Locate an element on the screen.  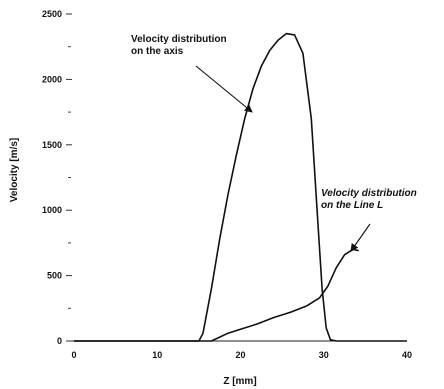
annotation-line: on the Line L is located at coordinates (352, 205).